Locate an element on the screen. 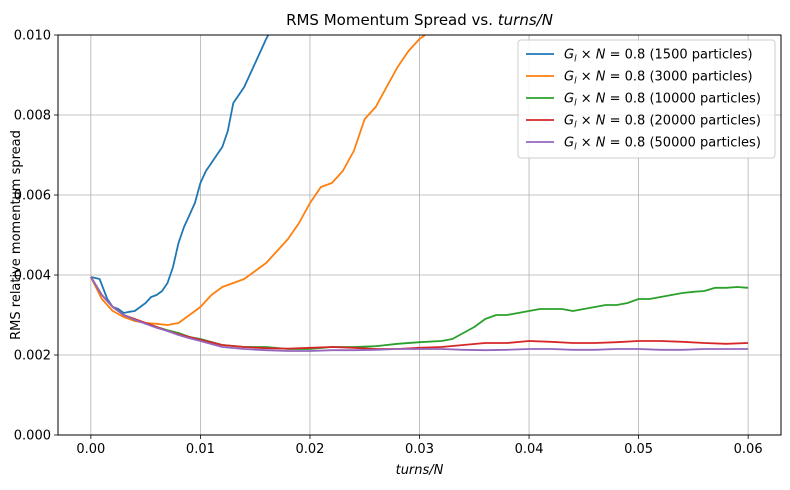  legend-label-4: Gl × N = 0.8 (20000 particles) is located at coordinates (662, 122).